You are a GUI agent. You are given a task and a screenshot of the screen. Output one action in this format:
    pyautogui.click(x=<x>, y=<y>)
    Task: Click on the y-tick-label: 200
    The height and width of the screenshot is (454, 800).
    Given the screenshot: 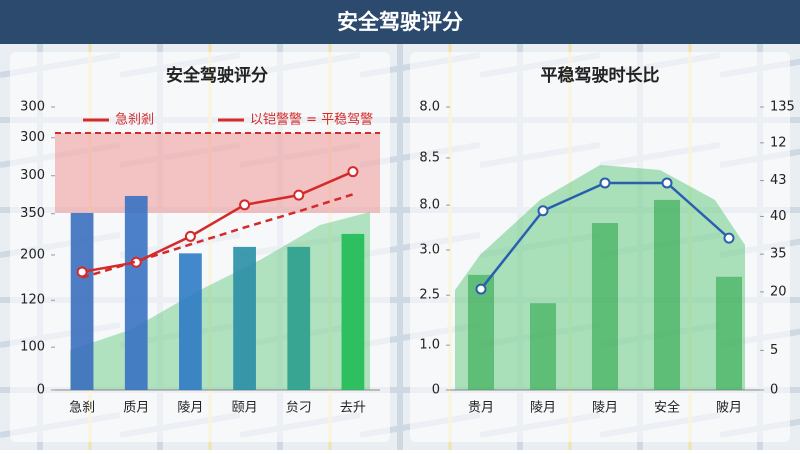 What is the action you would take?
    pyautogui.click(x=32, y=254)
    